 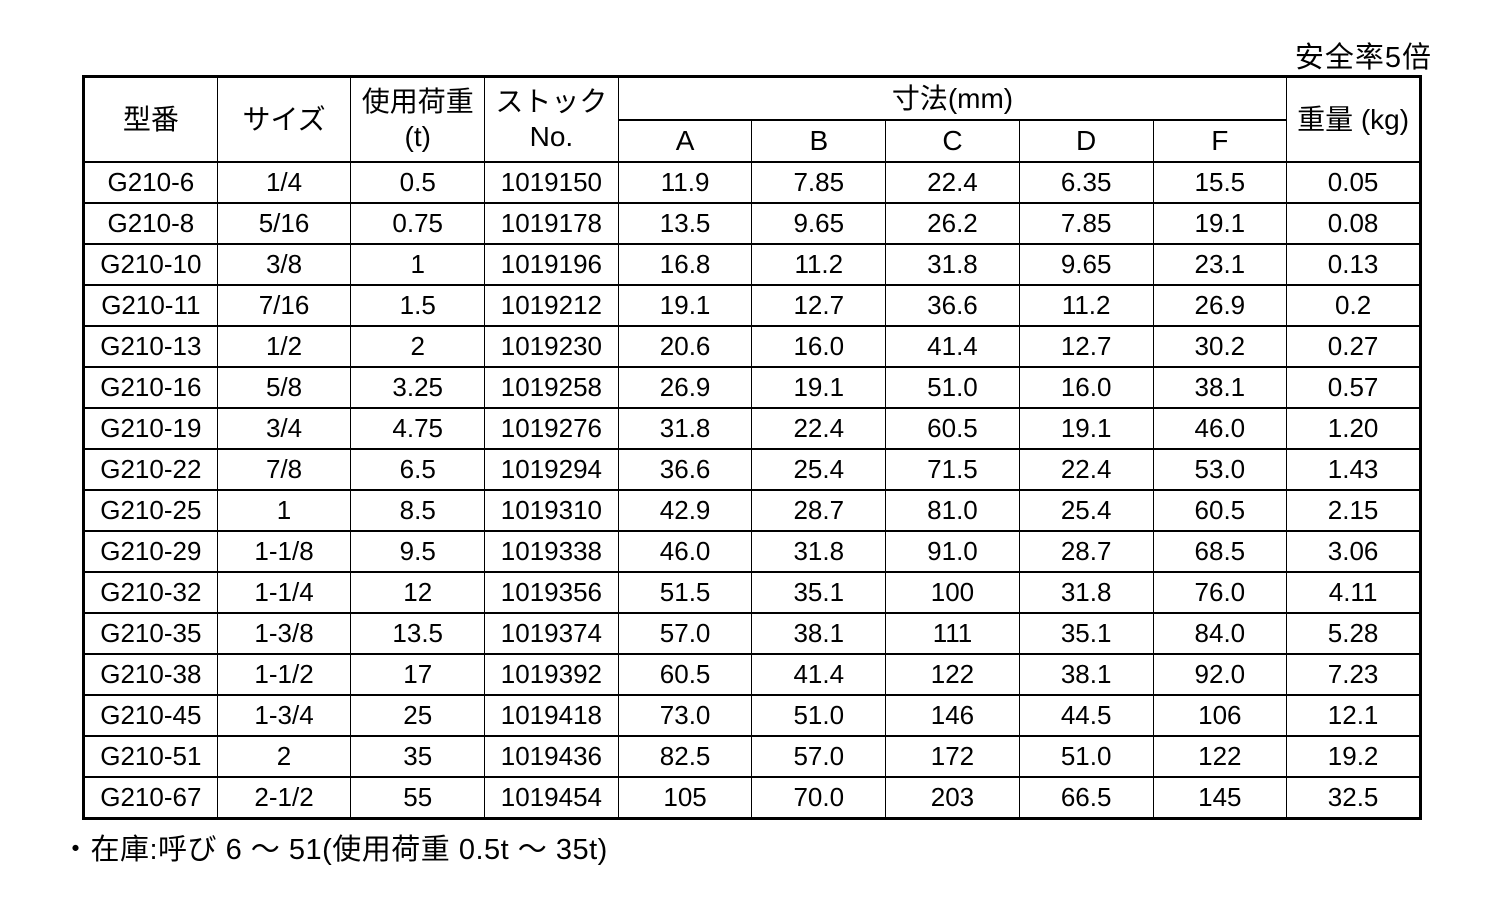 I want to click on cell-load_t: 2, so click(x=418, y=346).